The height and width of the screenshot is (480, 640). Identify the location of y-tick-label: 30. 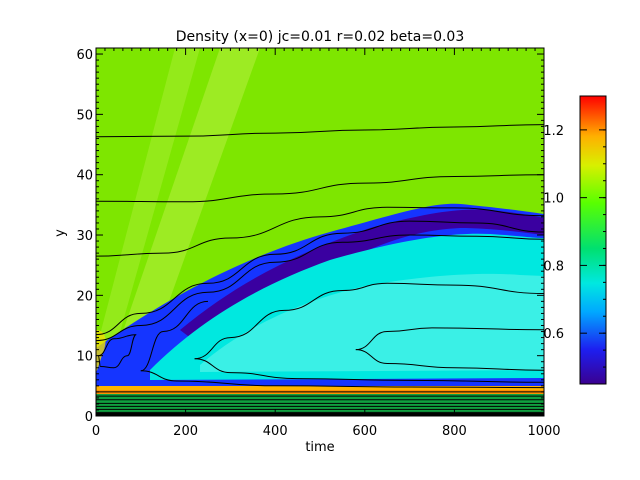
(84, 236).